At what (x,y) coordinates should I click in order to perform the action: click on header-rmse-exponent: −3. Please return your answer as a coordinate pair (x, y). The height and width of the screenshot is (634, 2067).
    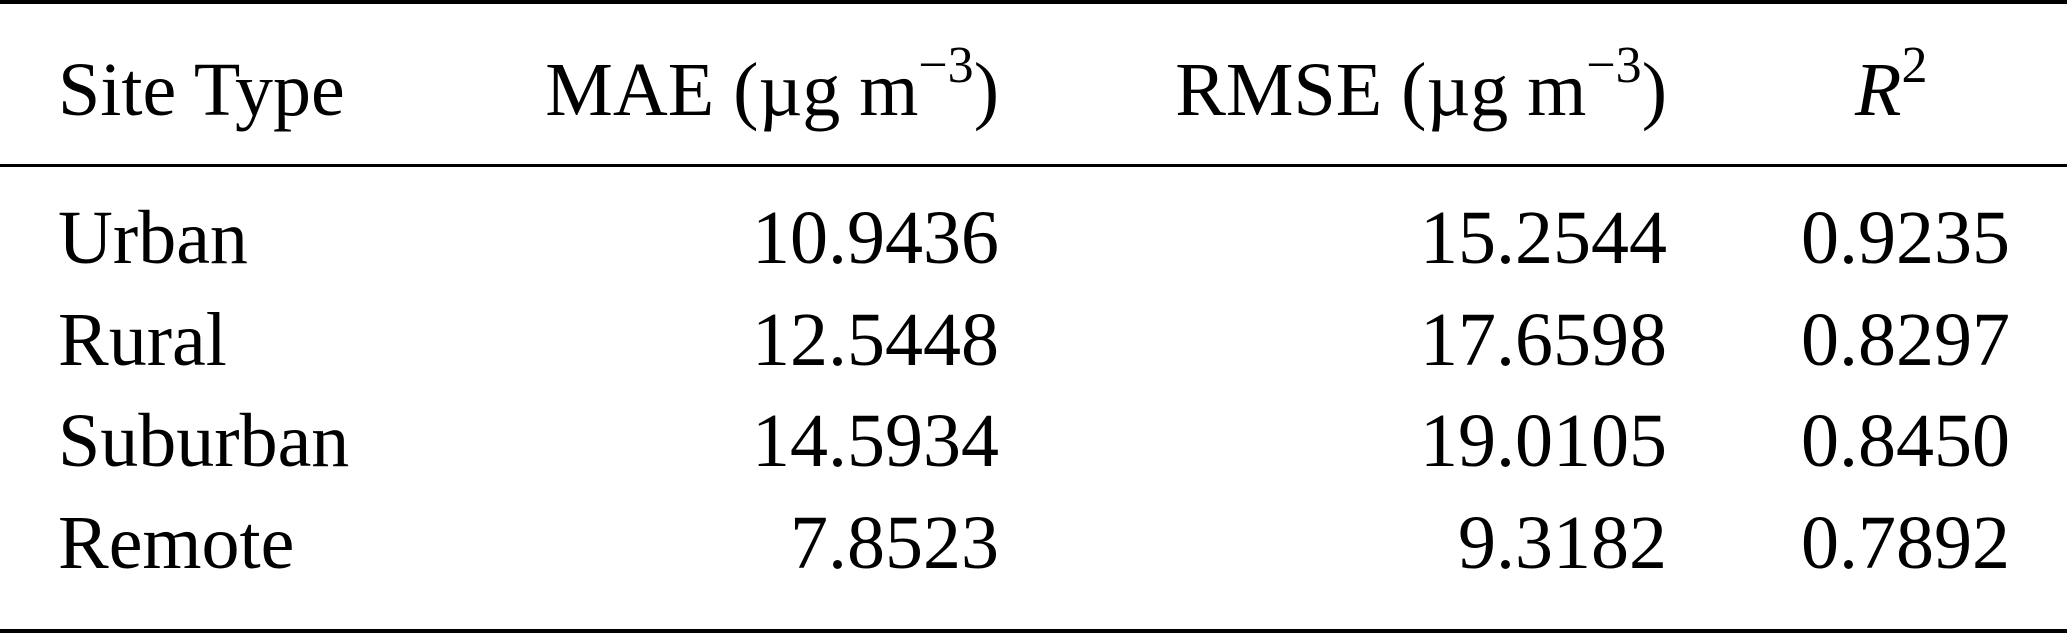
    Looking at the image, I should click on (1614, 65).